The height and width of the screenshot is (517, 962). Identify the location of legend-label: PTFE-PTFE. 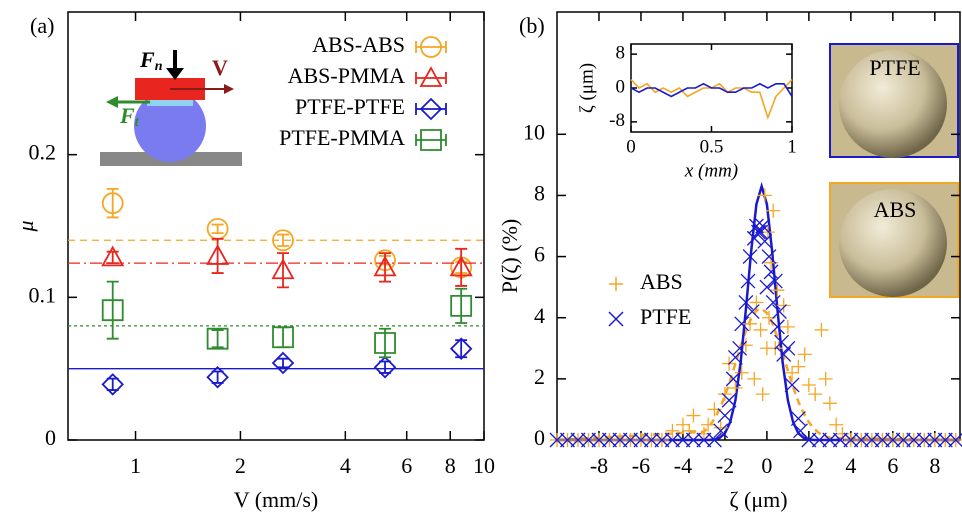
(350, 106).